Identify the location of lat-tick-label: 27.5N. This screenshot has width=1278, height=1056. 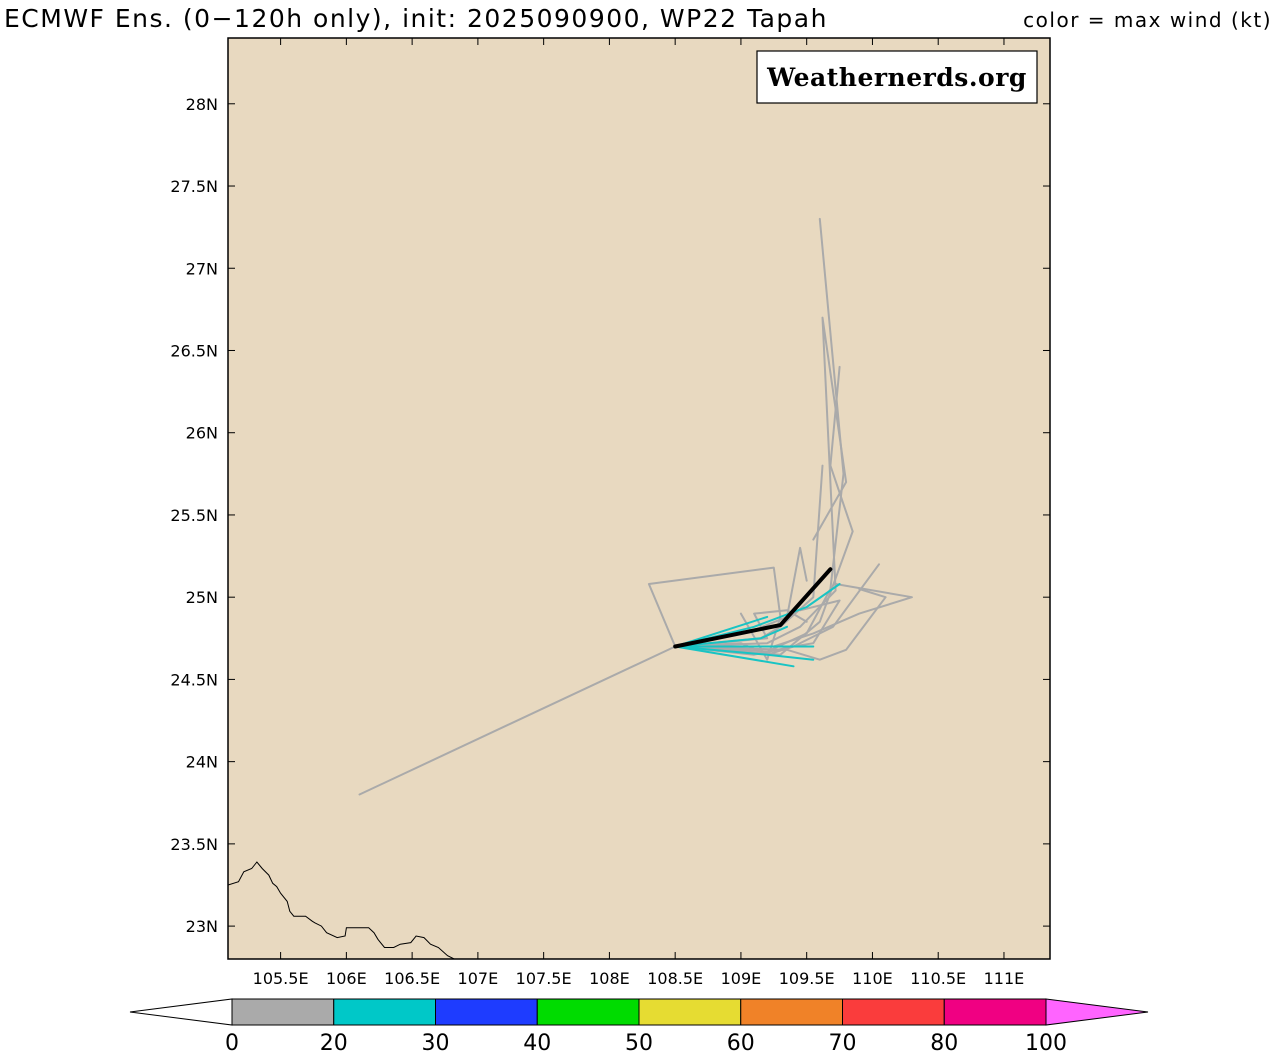
(194, 186).